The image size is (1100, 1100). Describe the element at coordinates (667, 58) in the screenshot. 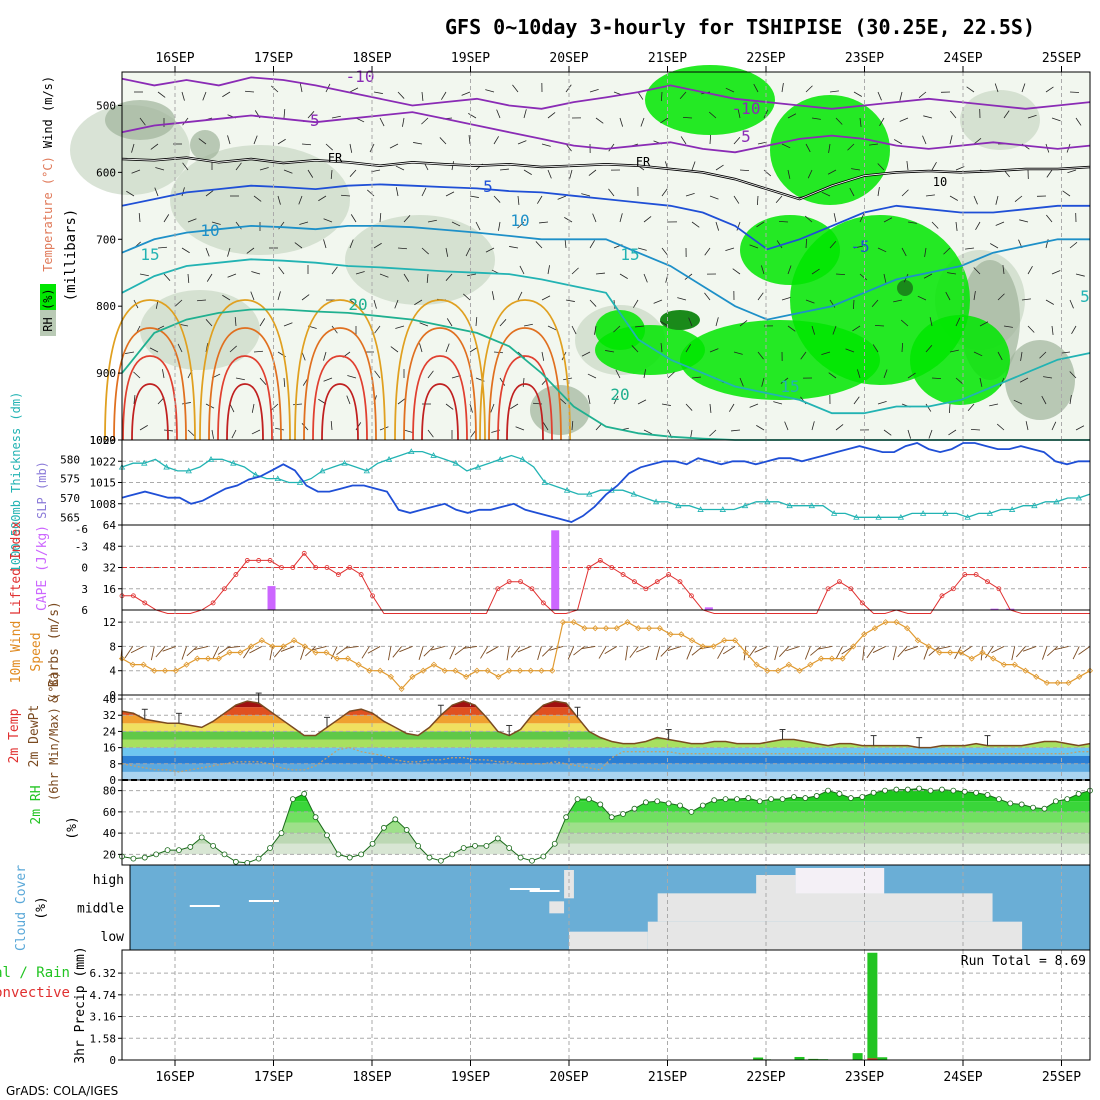

I see `date-label-top: 21SEP` at that location.